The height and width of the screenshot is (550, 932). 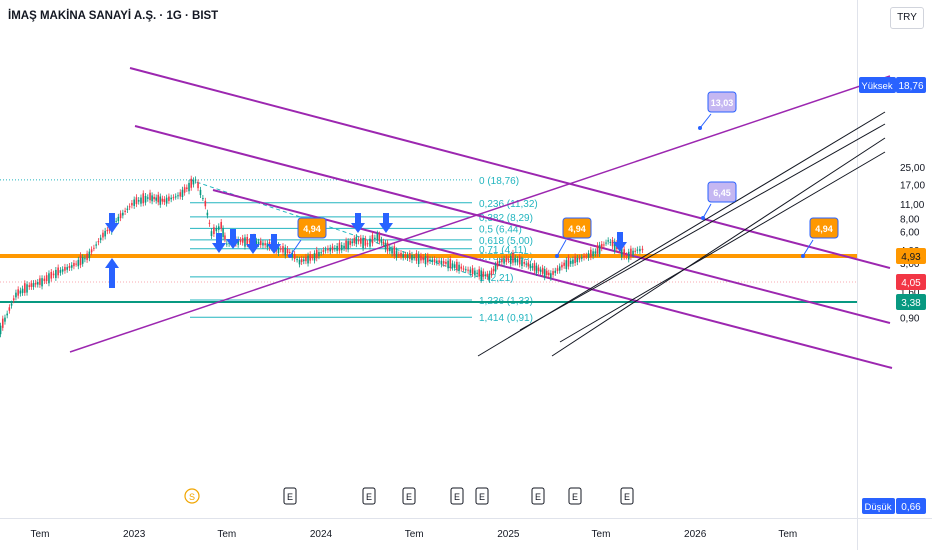 I want to click on high-value-badge, so click(x=911, y=85).